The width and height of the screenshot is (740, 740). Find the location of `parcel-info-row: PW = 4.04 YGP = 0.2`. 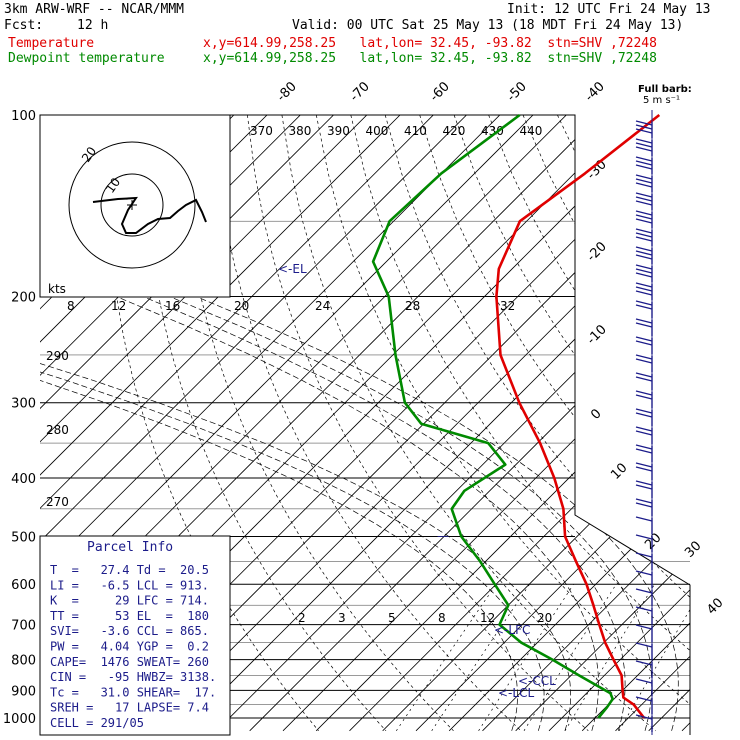

parcel-info-row: PW = 4.04 YGP = 0.2 is located at coordinates (129, 647).